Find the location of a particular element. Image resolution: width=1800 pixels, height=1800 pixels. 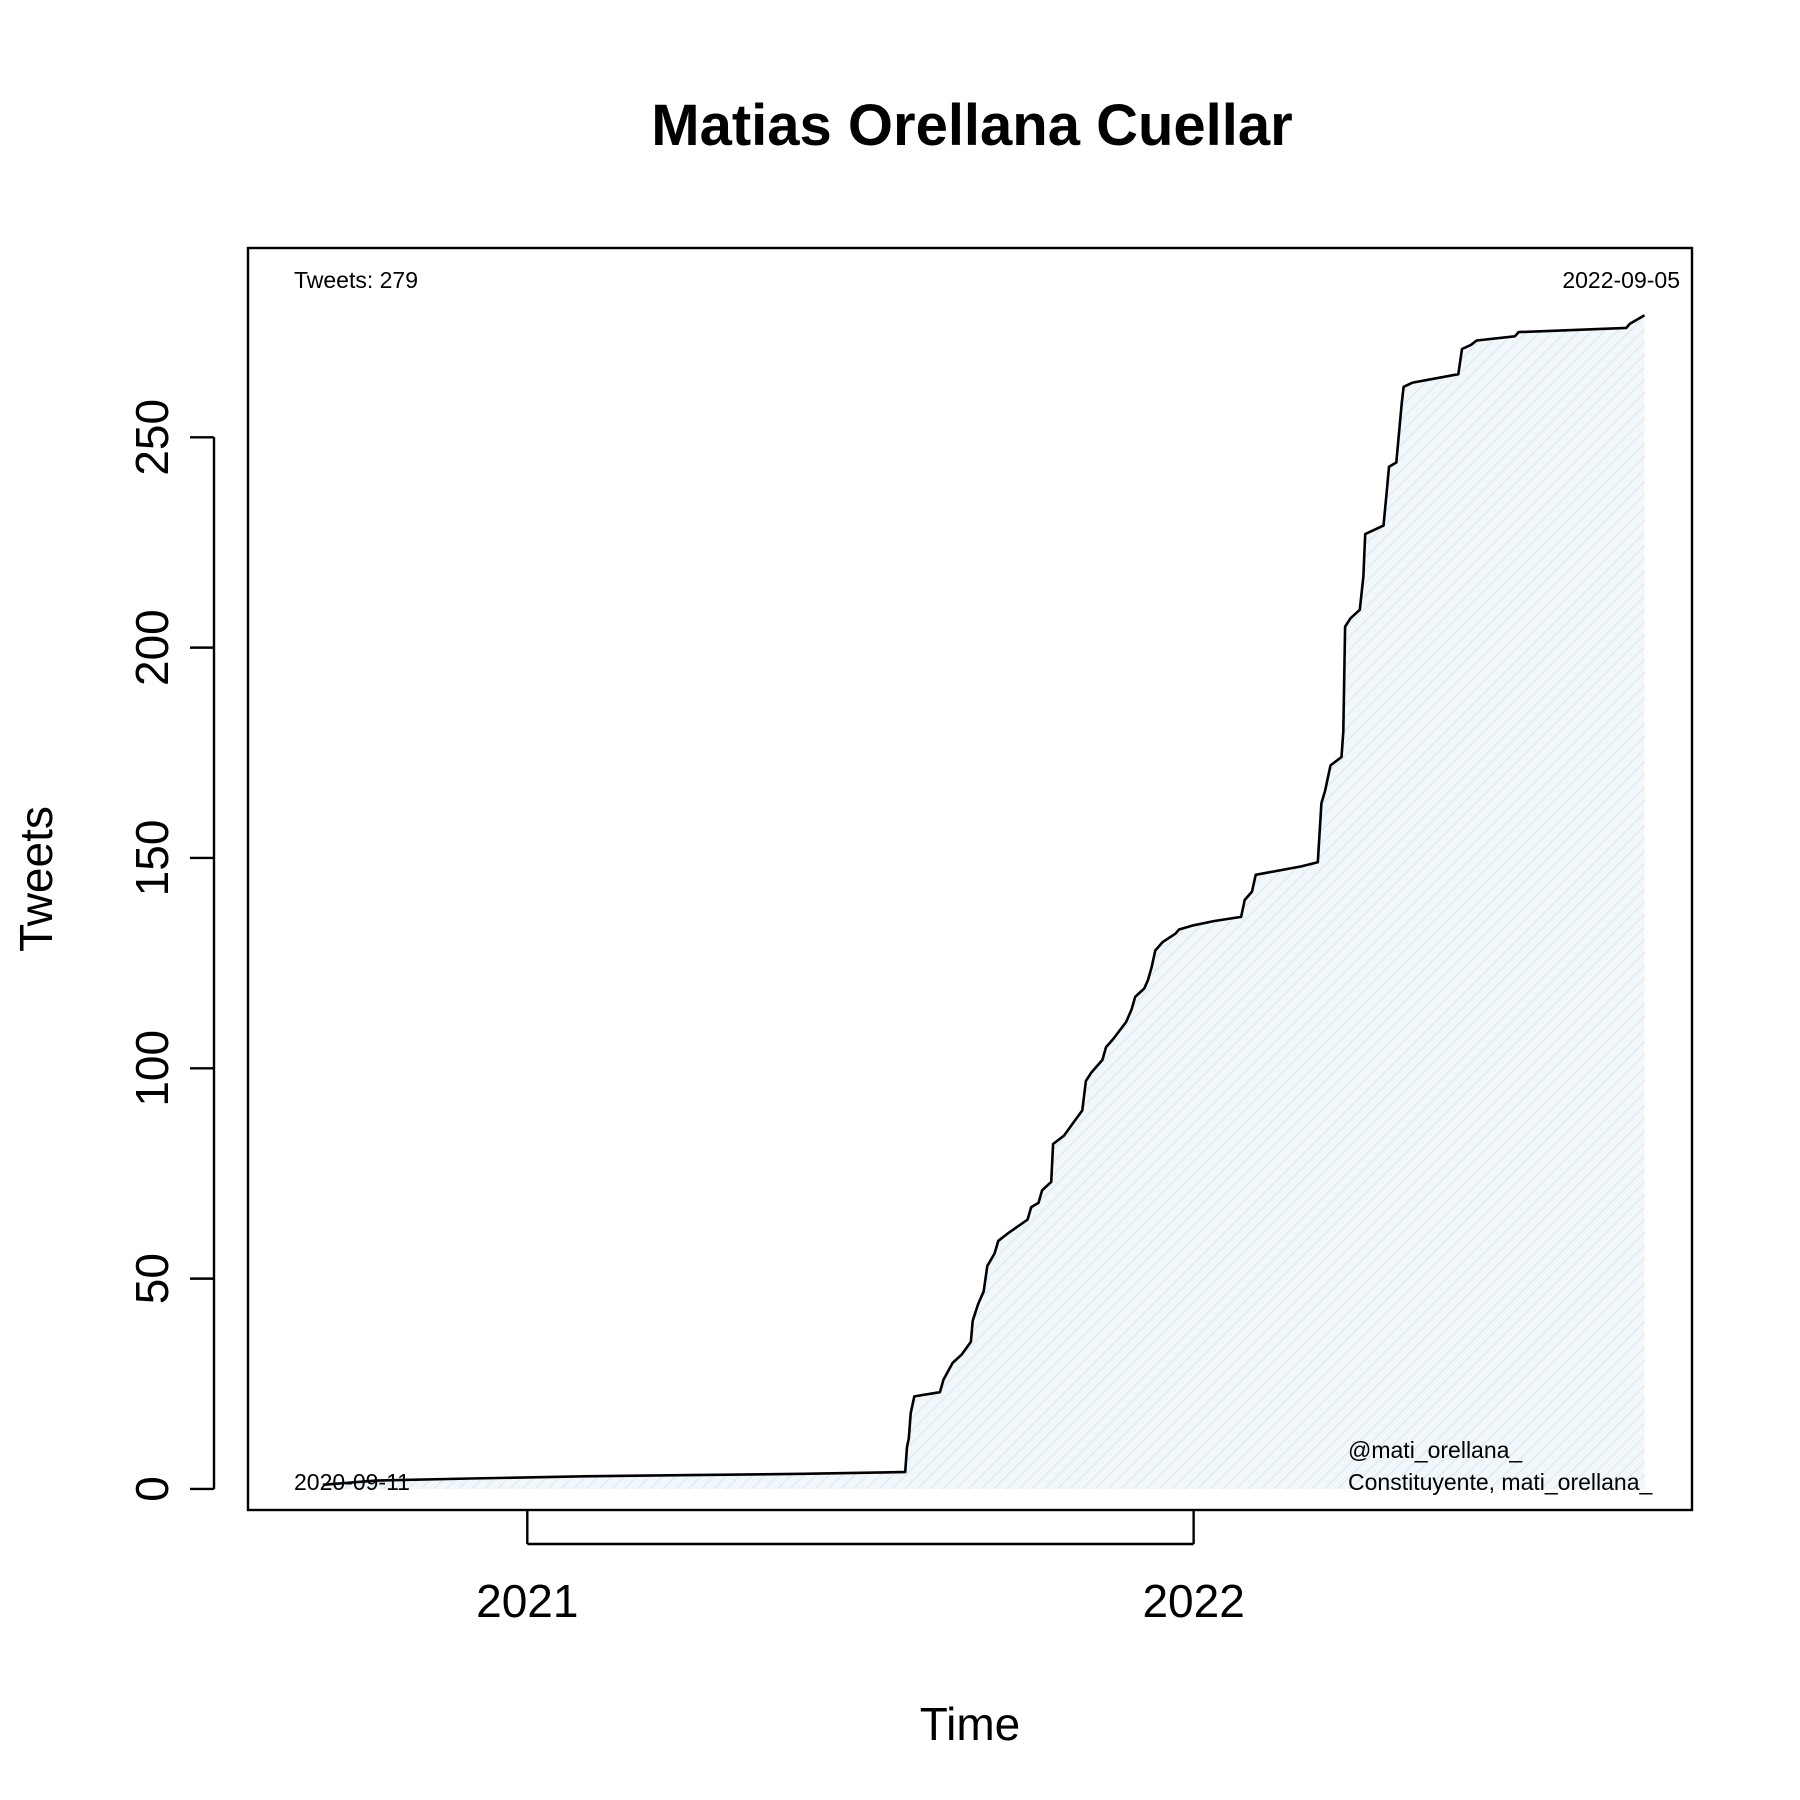

y-tick-label: 50 is located at coordinates (152, 1278).